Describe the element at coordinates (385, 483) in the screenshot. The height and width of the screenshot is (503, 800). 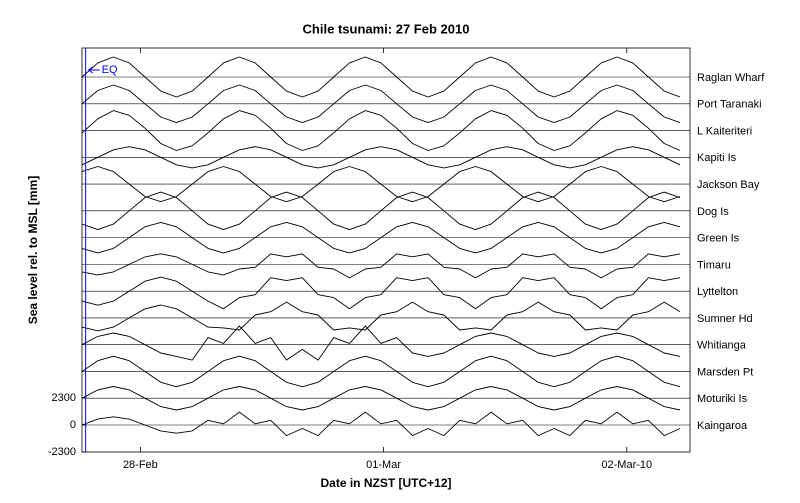
I see `x-axis-label: Date in NZST [UTC+12]` at that location.